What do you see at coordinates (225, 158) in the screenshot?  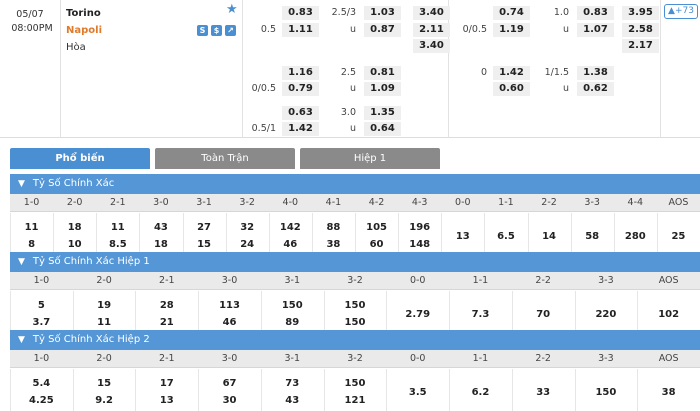 I see `tab-full-match: Toàn Trận` at bounding box center [225, 158].